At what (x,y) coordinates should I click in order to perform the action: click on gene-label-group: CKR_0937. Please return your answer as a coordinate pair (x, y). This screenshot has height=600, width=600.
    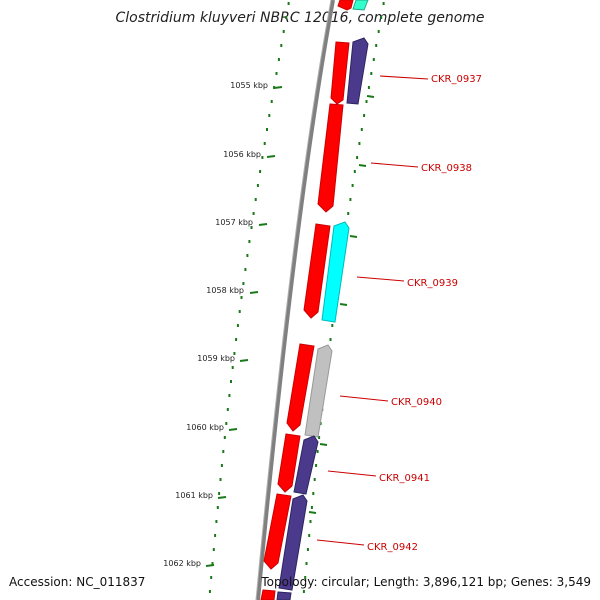
    Looking at the image, I should click on (430, 79).